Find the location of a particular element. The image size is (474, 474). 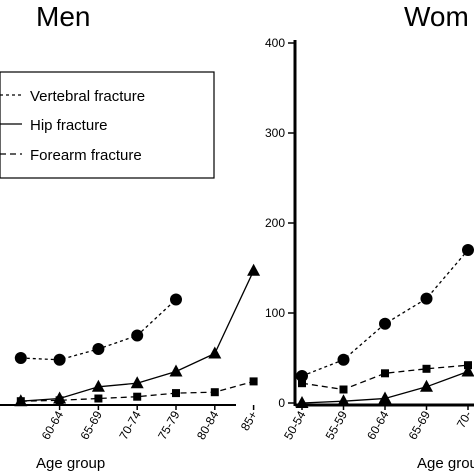

women-x-tick-label: 50-54 is located at coordinates (295, 425).